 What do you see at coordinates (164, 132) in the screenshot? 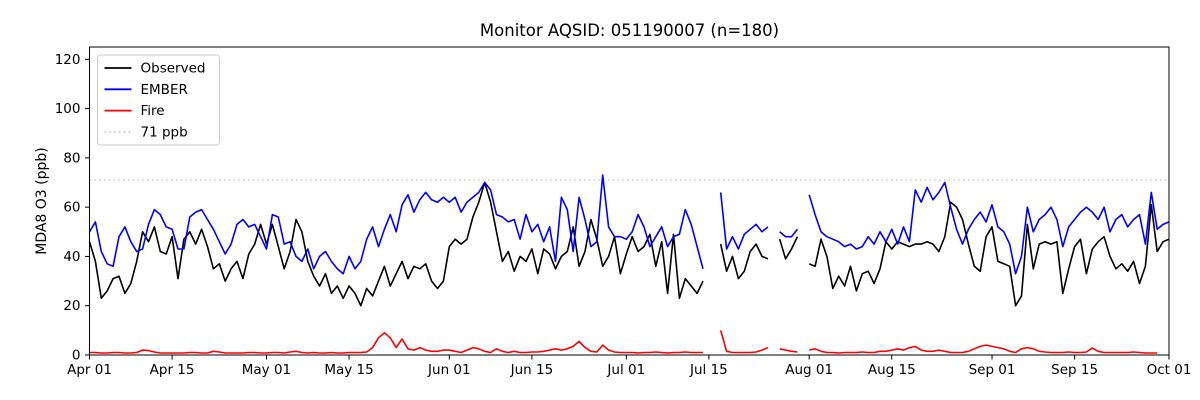
I see `legend-label: 71 ppb` at bounding box center [164, 132].